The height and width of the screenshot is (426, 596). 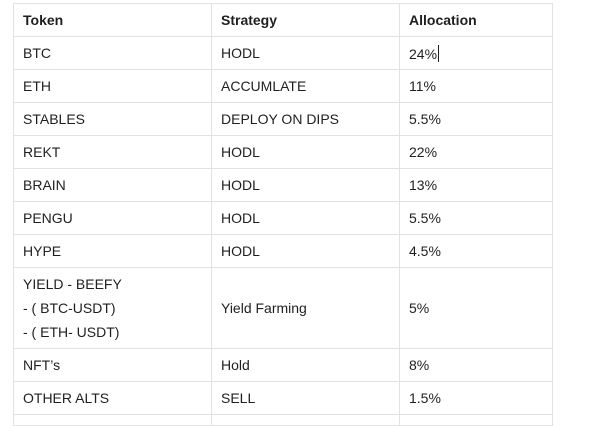 What do you see at coordinates (476, 86) in the screenshot?
I see `allocation-cell: 11%` at bounding box center [476, 86].